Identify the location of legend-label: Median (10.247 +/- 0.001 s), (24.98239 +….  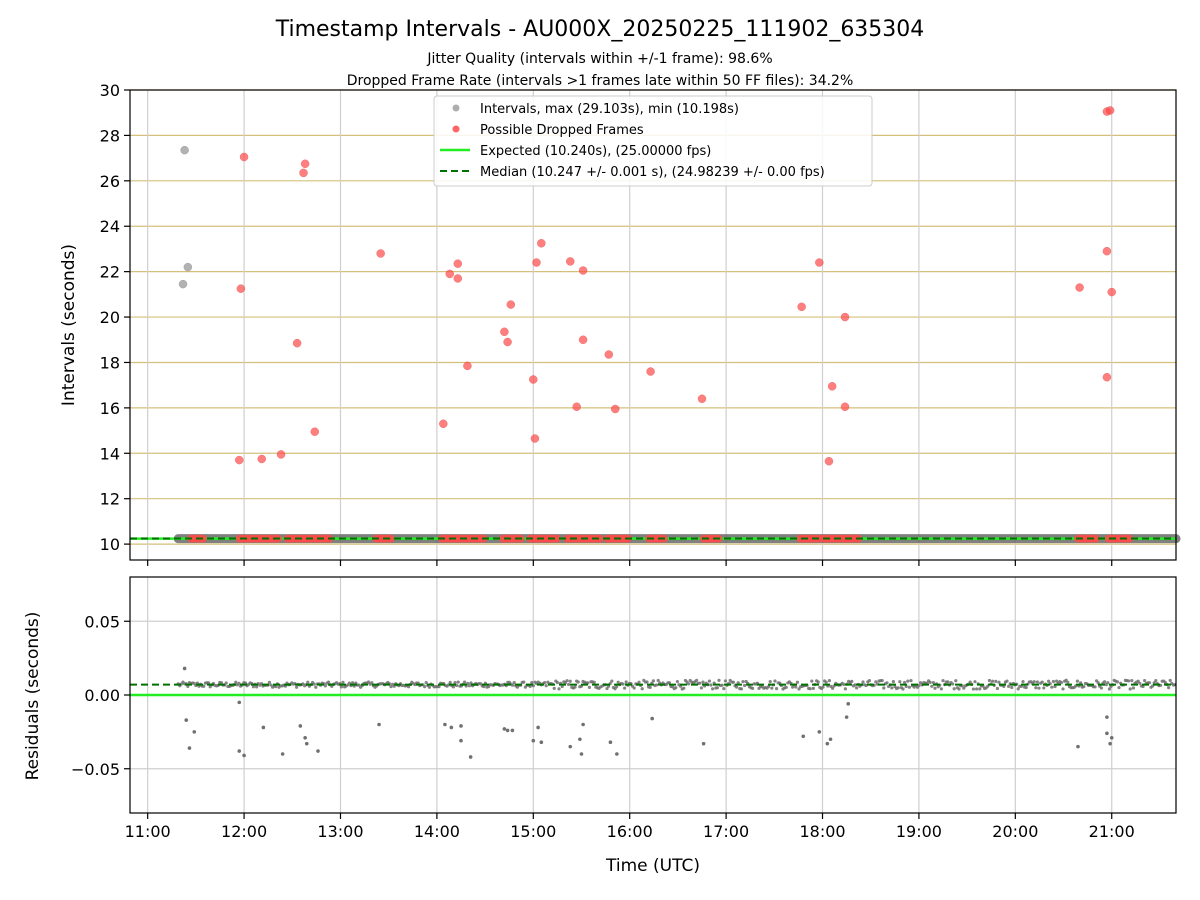
(652, 172).